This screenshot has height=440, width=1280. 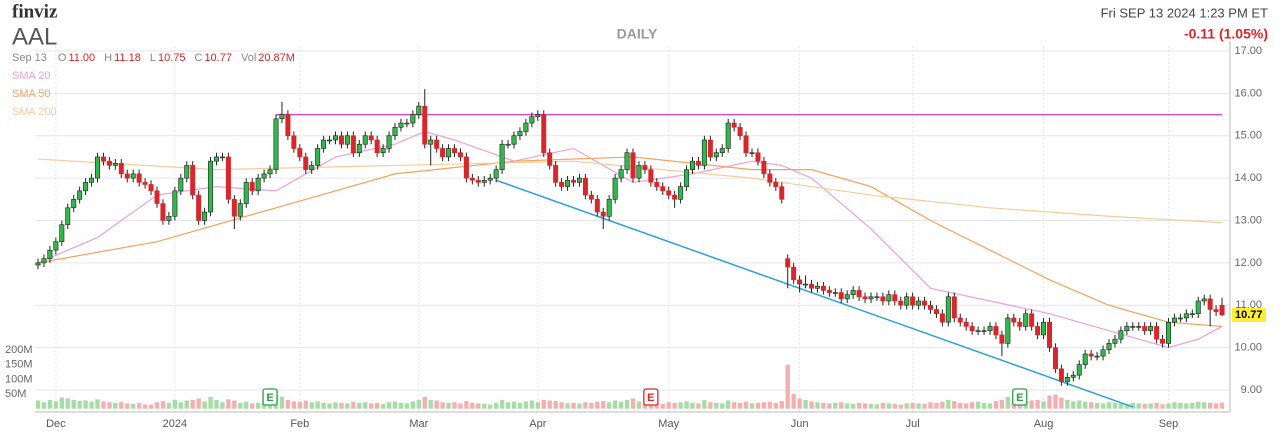 What do you see at coordinates (218, 58) in the screenshot?
I see `ohlc-value: 10.77` at bounding box center [218, 58].